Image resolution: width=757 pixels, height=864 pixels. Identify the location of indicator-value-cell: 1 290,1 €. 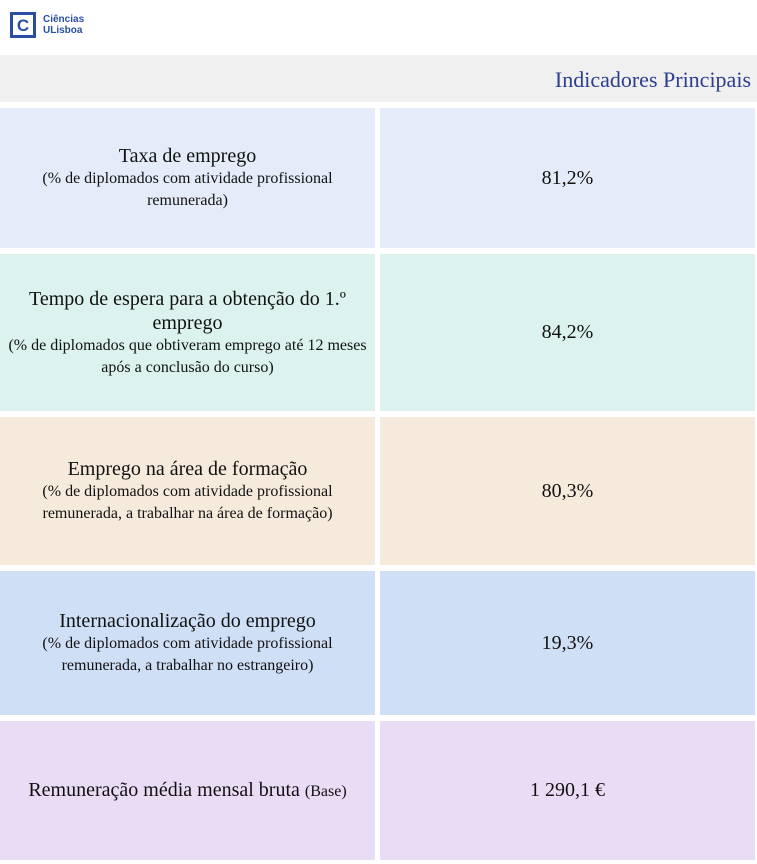
(567, 790).